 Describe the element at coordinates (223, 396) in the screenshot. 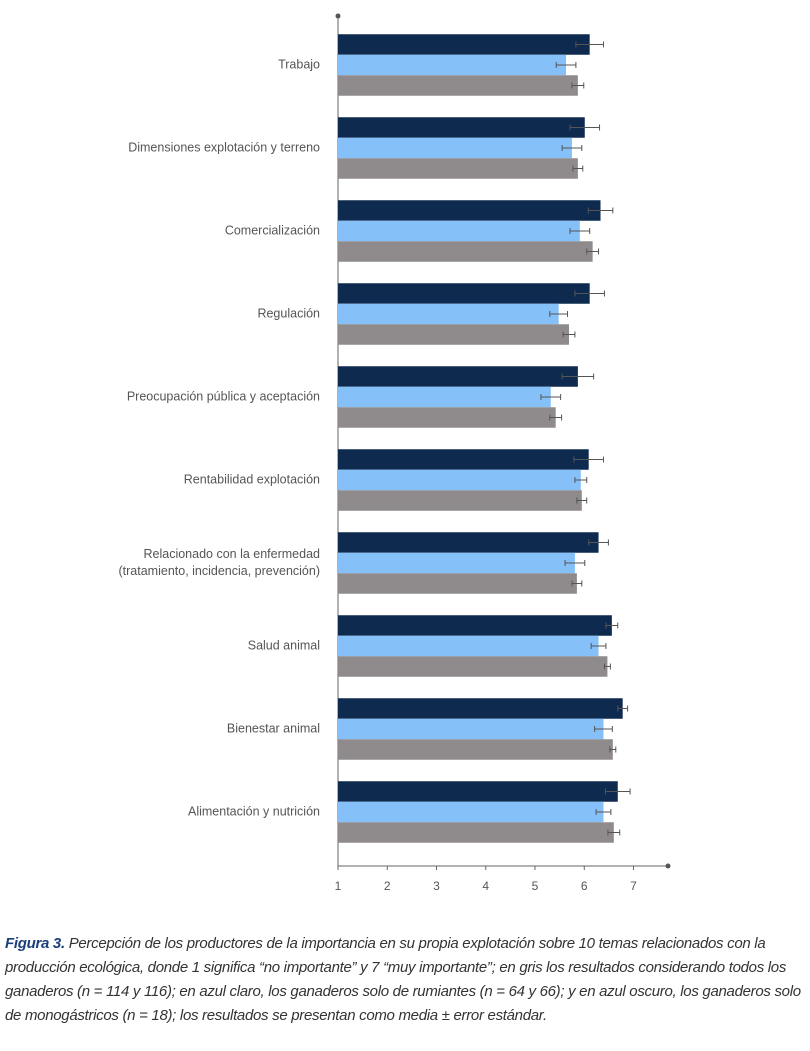

I see `category-label: Preocupación pública y aceptación` at that location.